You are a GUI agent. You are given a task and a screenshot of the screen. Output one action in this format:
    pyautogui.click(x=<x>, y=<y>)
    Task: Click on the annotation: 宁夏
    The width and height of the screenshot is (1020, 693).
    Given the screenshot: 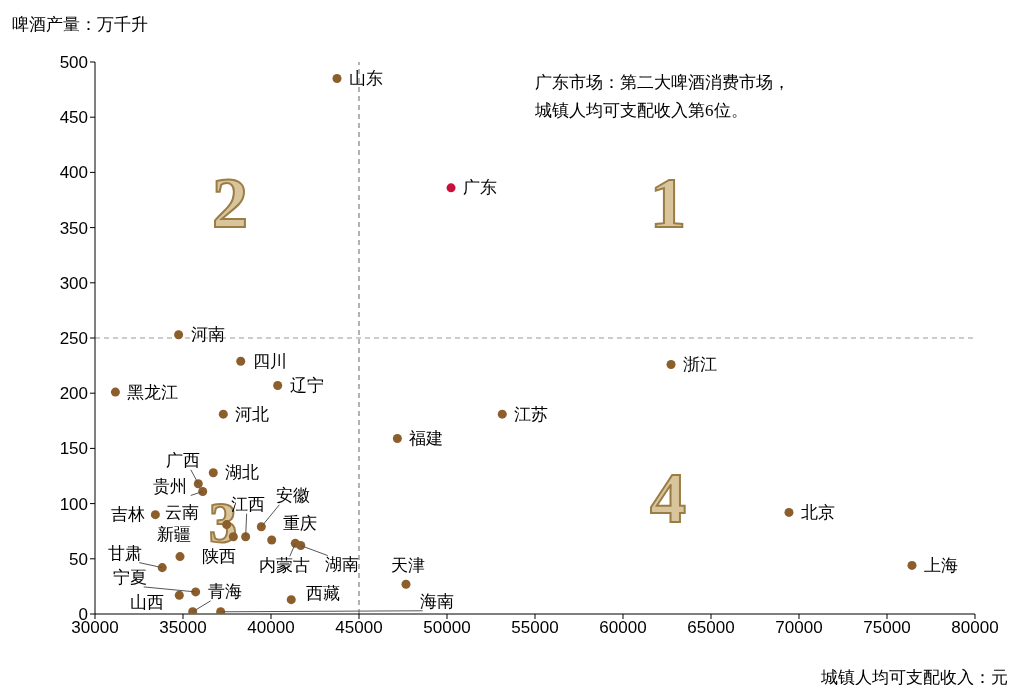 What is the action you would take?
    pyautogui.click(x=129, y=578)
    